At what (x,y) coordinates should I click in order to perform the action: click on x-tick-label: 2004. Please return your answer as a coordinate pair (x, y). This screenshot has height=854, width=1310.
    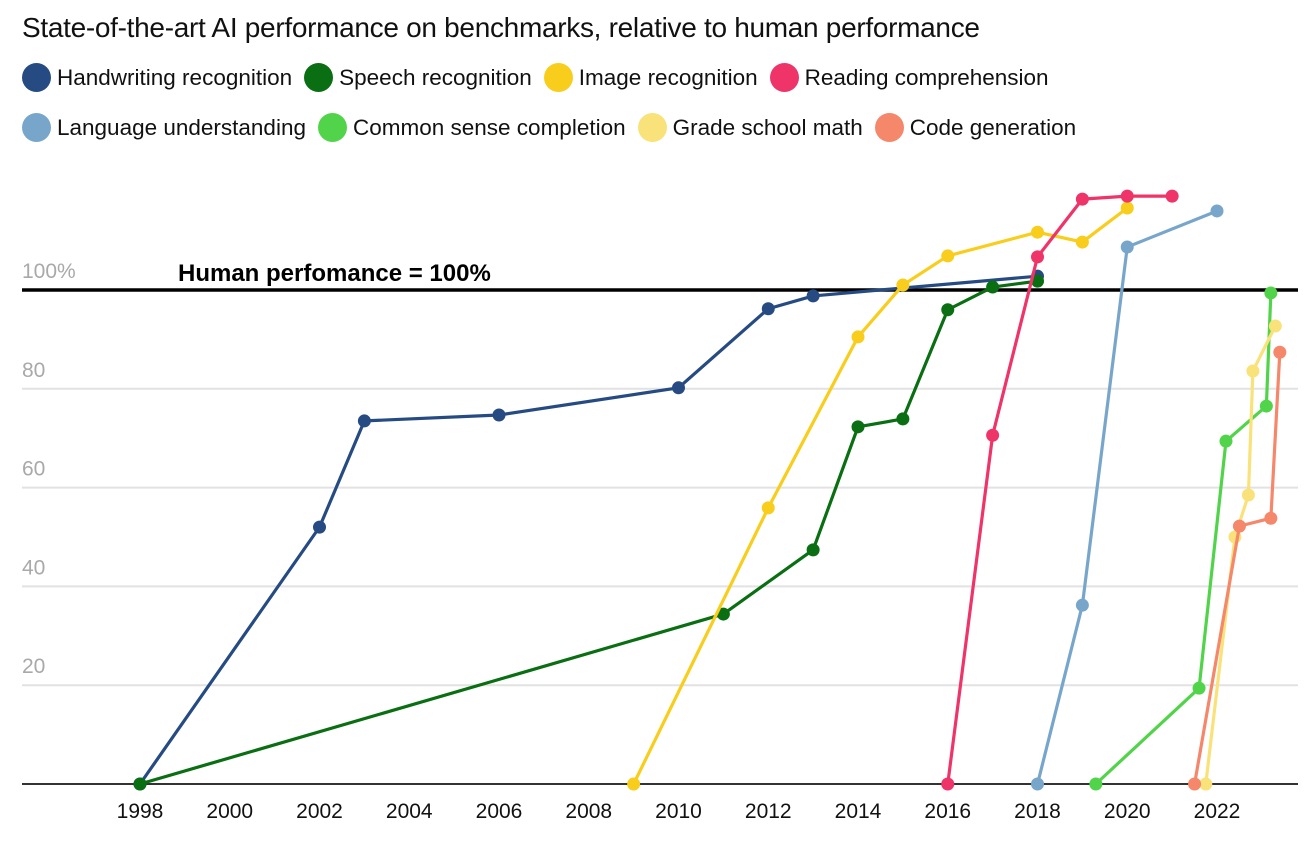
    Looking at the image, I should click on (409, 811).